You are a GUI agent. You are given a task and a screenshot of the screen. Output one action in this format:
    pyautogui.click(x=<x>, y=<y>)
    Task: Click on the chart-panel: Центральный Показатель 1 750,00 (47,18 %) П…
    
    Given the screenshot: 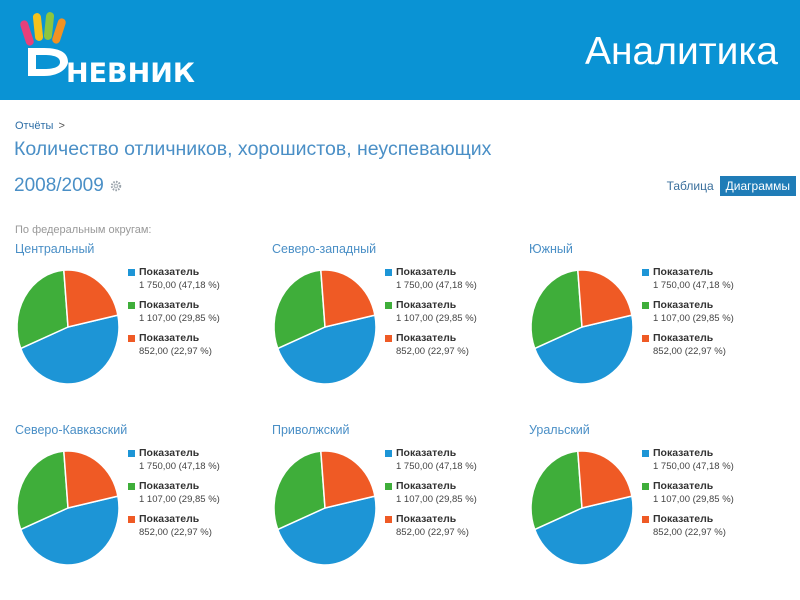 What is the action you would take?
    pyautogui.click(x=140, y=322)
    